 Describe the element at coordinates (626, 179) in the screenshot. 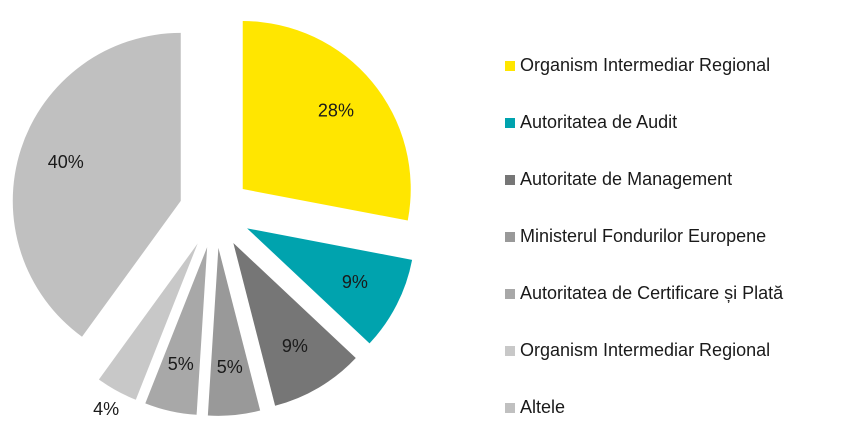

I see `legend-label: Autoritate de Management` at that location.